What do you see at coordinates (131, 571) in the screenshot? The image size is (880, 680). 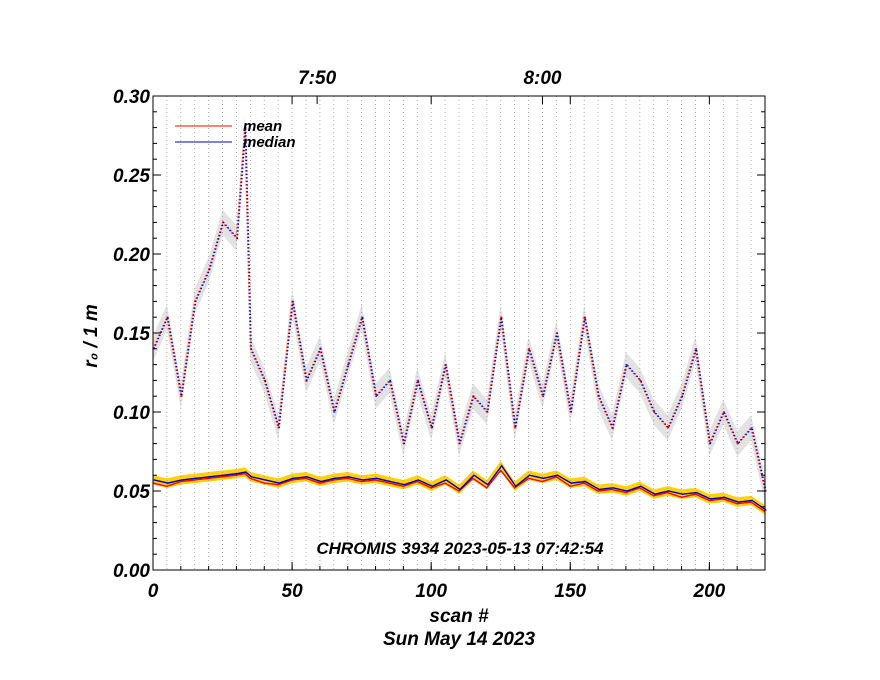 I see `y-tick-label: 0.00` at bounding box center [131, 571].